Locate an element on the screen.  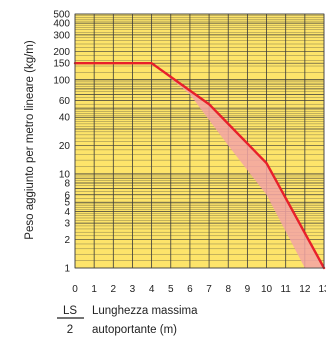
y-tick-label: 10 is located at coordinates (65, 174).